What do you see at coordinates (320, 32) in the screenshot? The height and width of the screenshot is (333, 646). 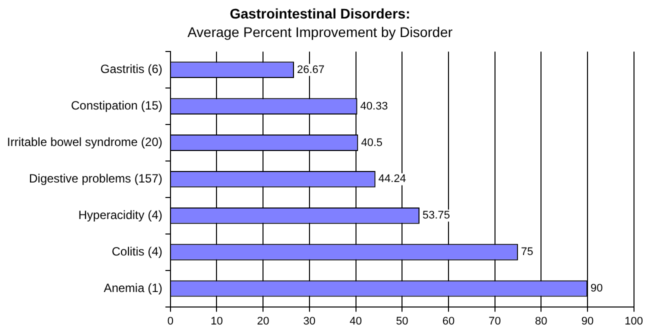 I see `chart-subtitle: Average Percent Improvement by Disorder` at bounding box center [320, 32].